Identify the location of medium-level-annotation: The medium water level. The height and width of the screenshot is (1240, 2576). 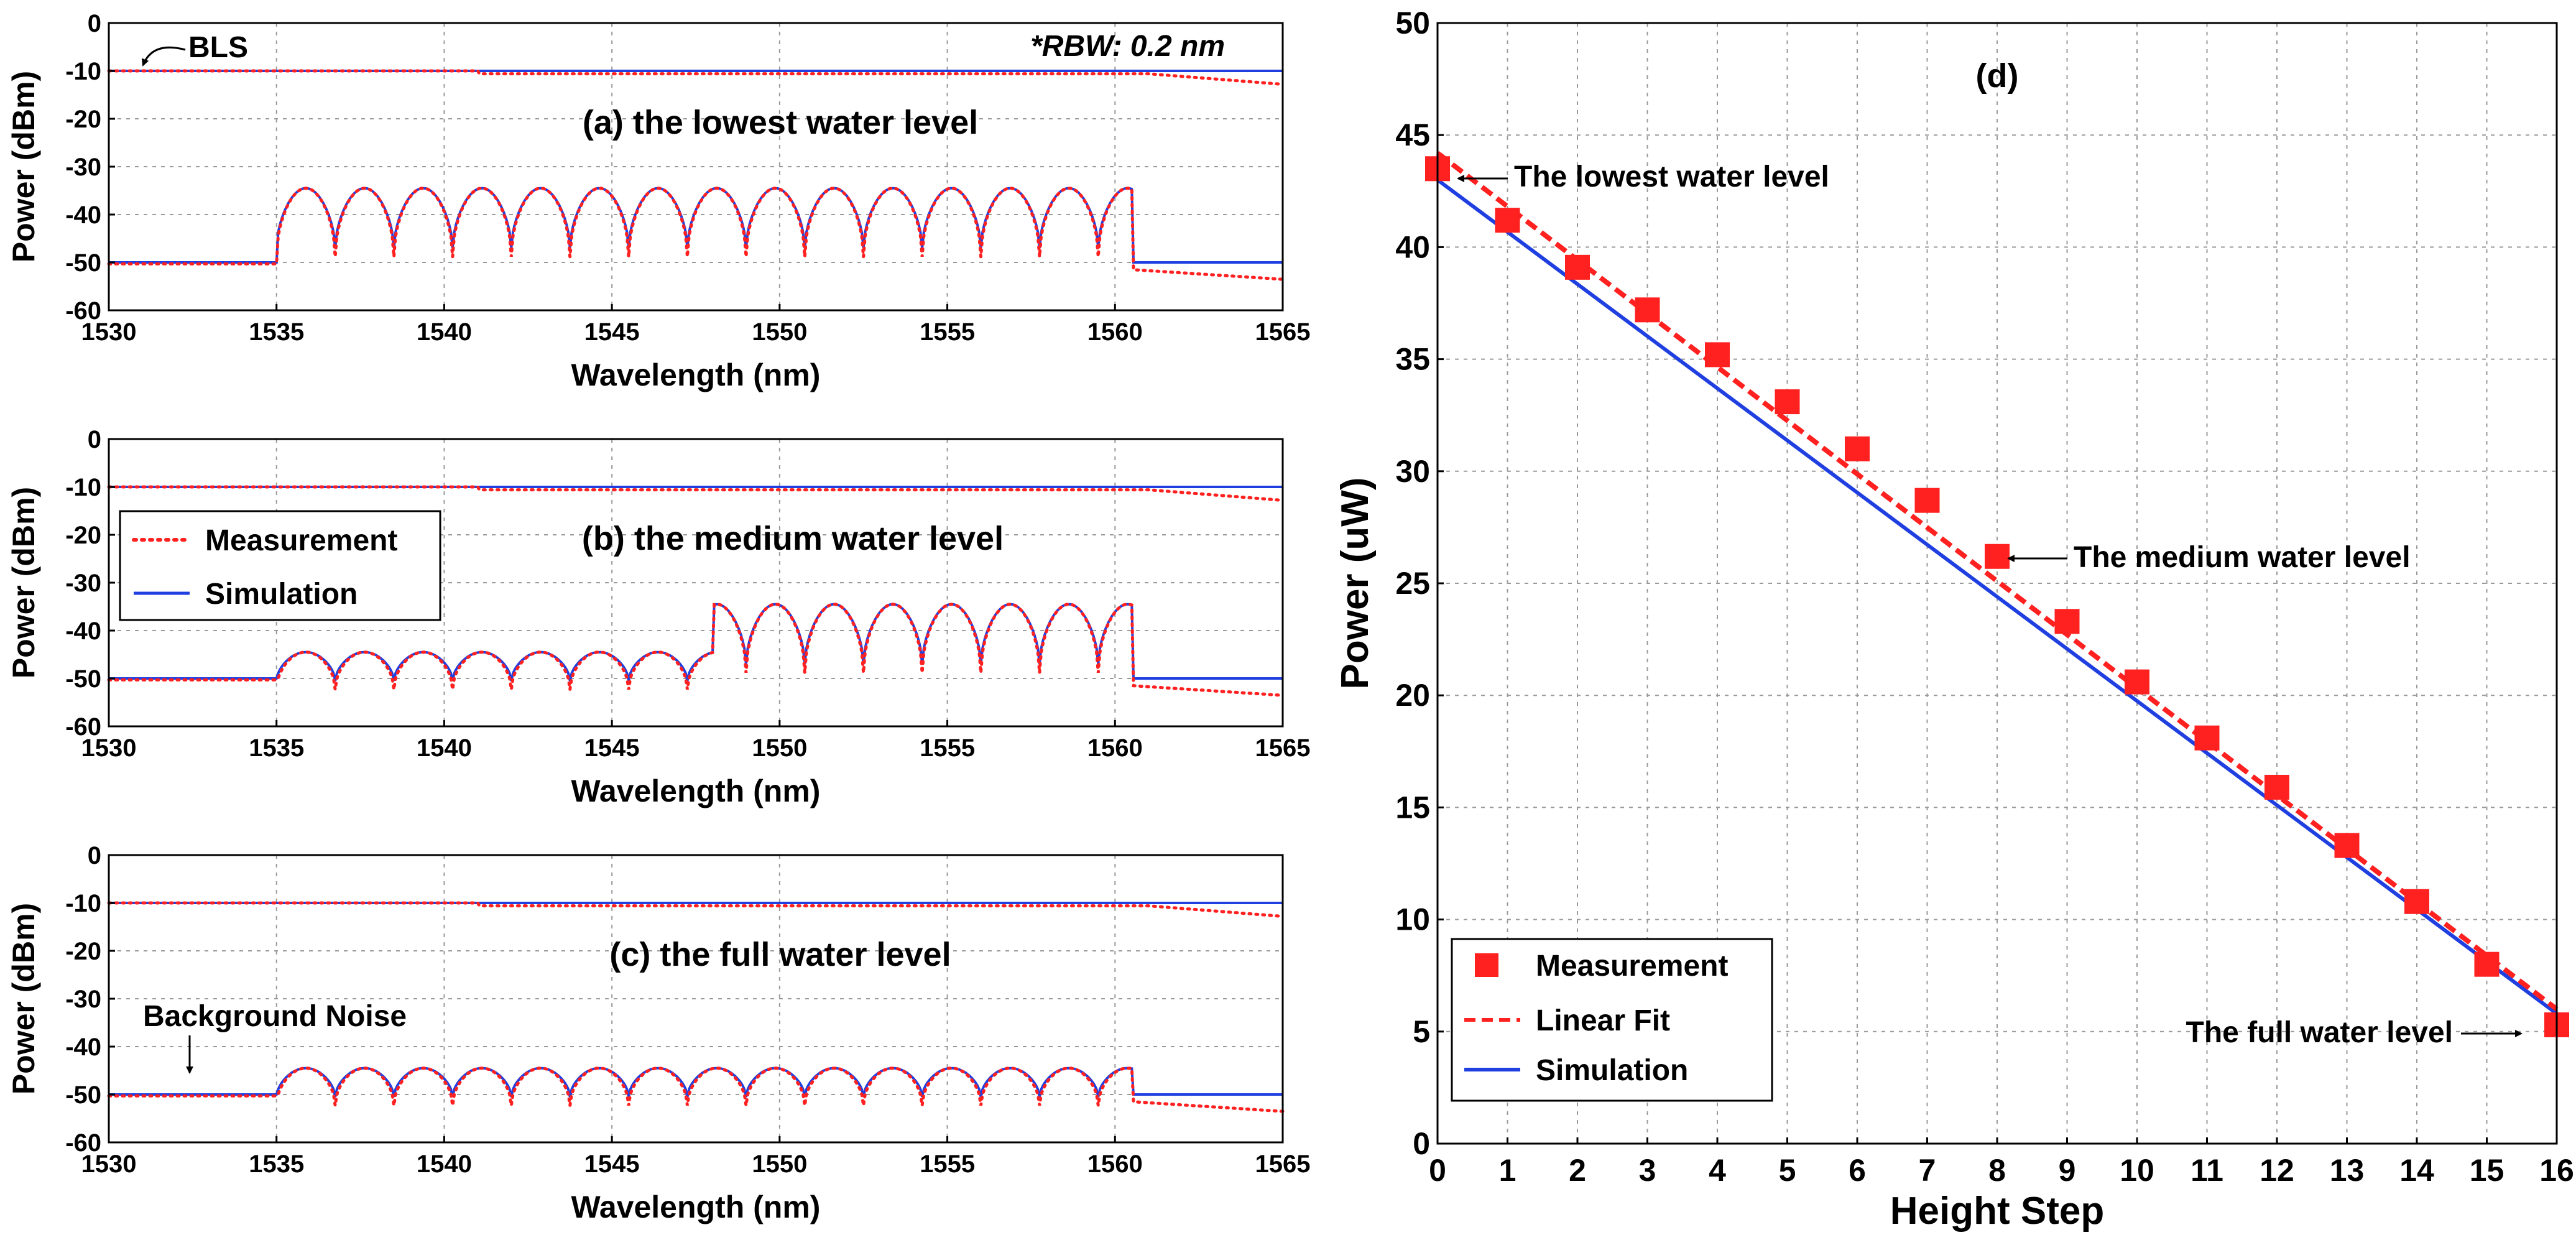
(2242, 557).